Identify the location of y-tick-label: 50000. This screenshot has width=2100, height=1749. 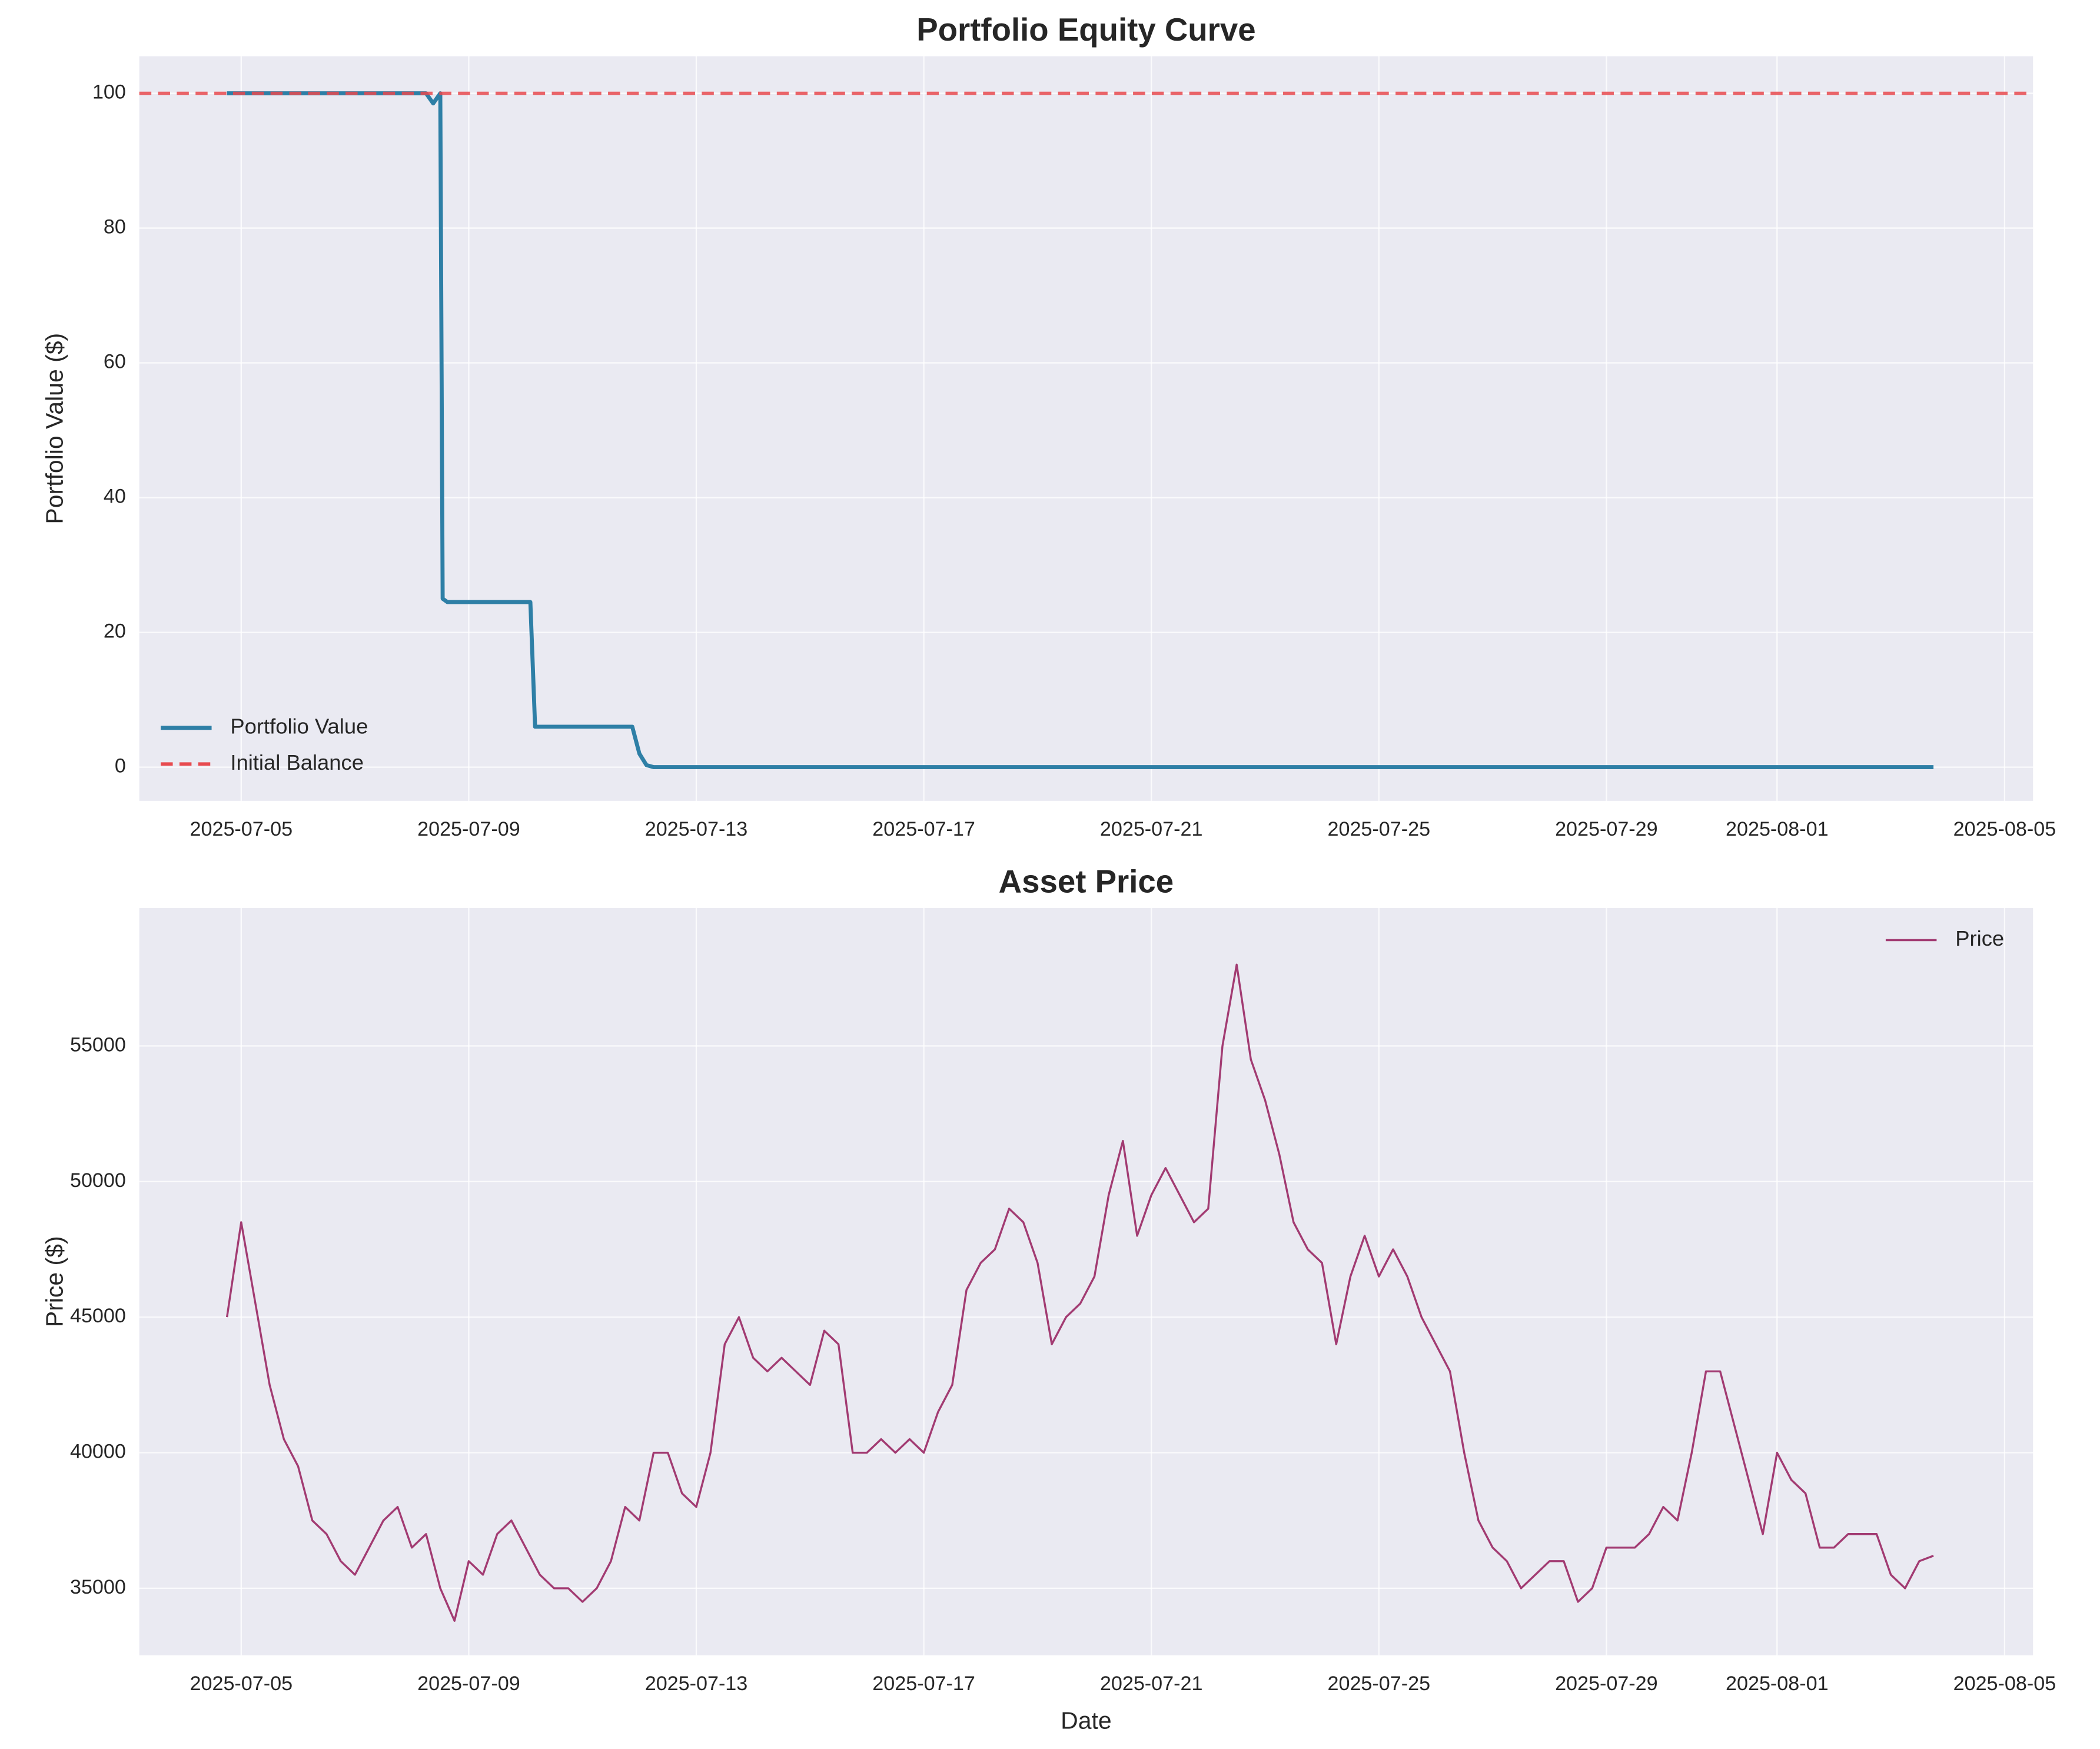
(98, 1180).